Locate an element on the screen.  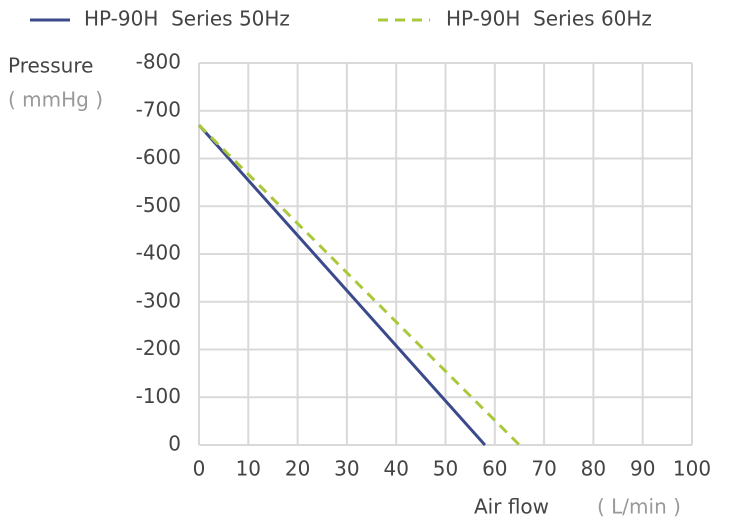
x-tick-label: 80 is located at coordinates (593, 469).